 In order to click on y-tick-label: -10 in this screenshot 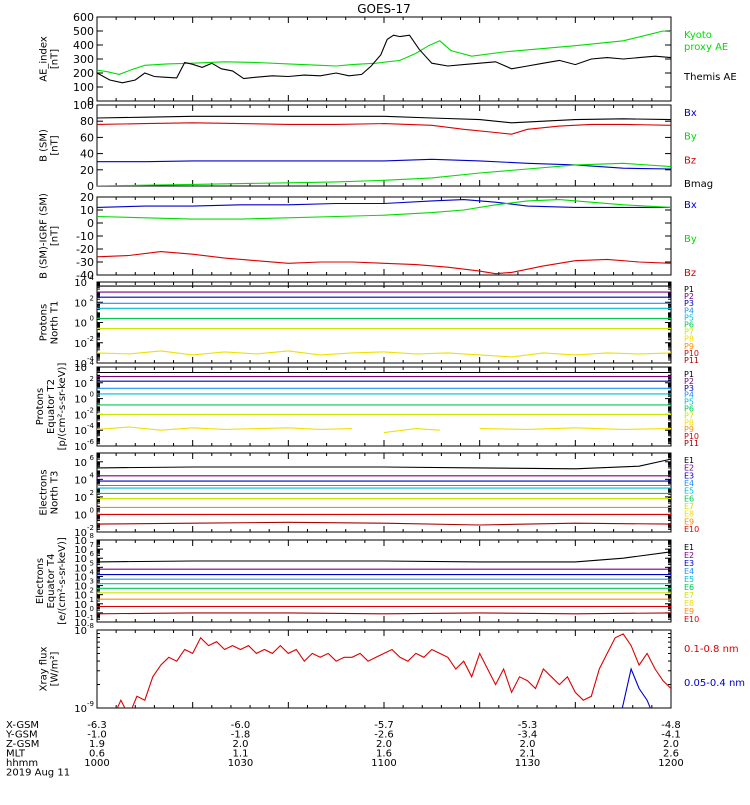, I will do `click(85, 236)`.